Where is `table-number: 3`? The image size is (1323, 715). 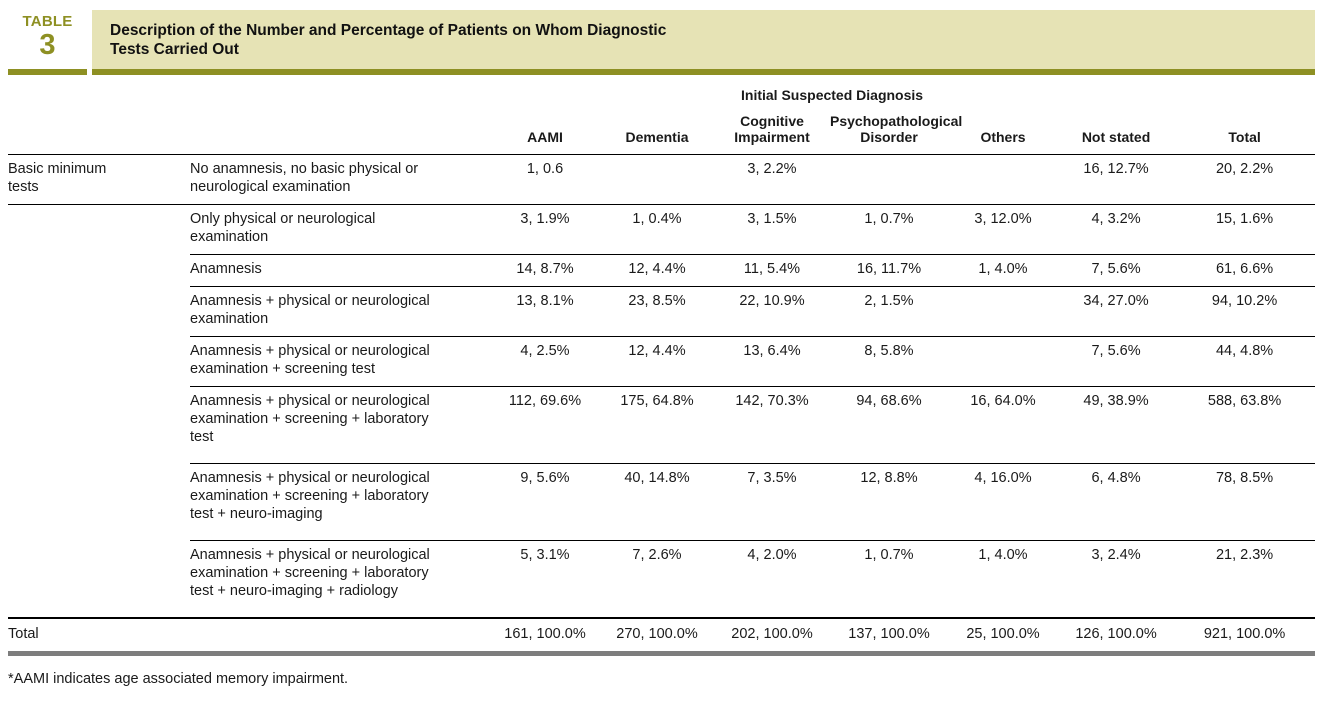
table-number: 3 is located at coordinates (47, 45).